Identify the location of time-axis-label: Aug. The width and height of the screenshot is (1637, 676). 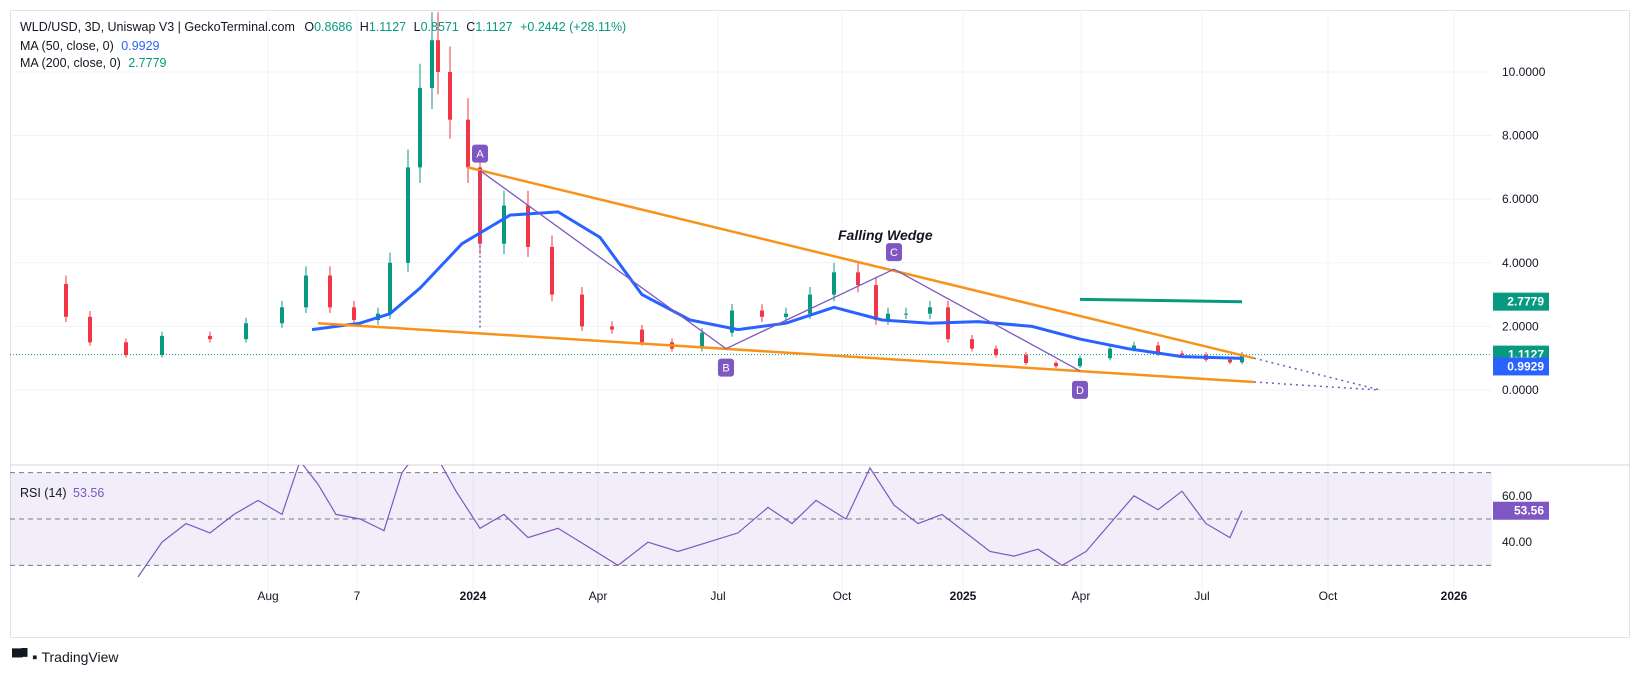
(267, 596).